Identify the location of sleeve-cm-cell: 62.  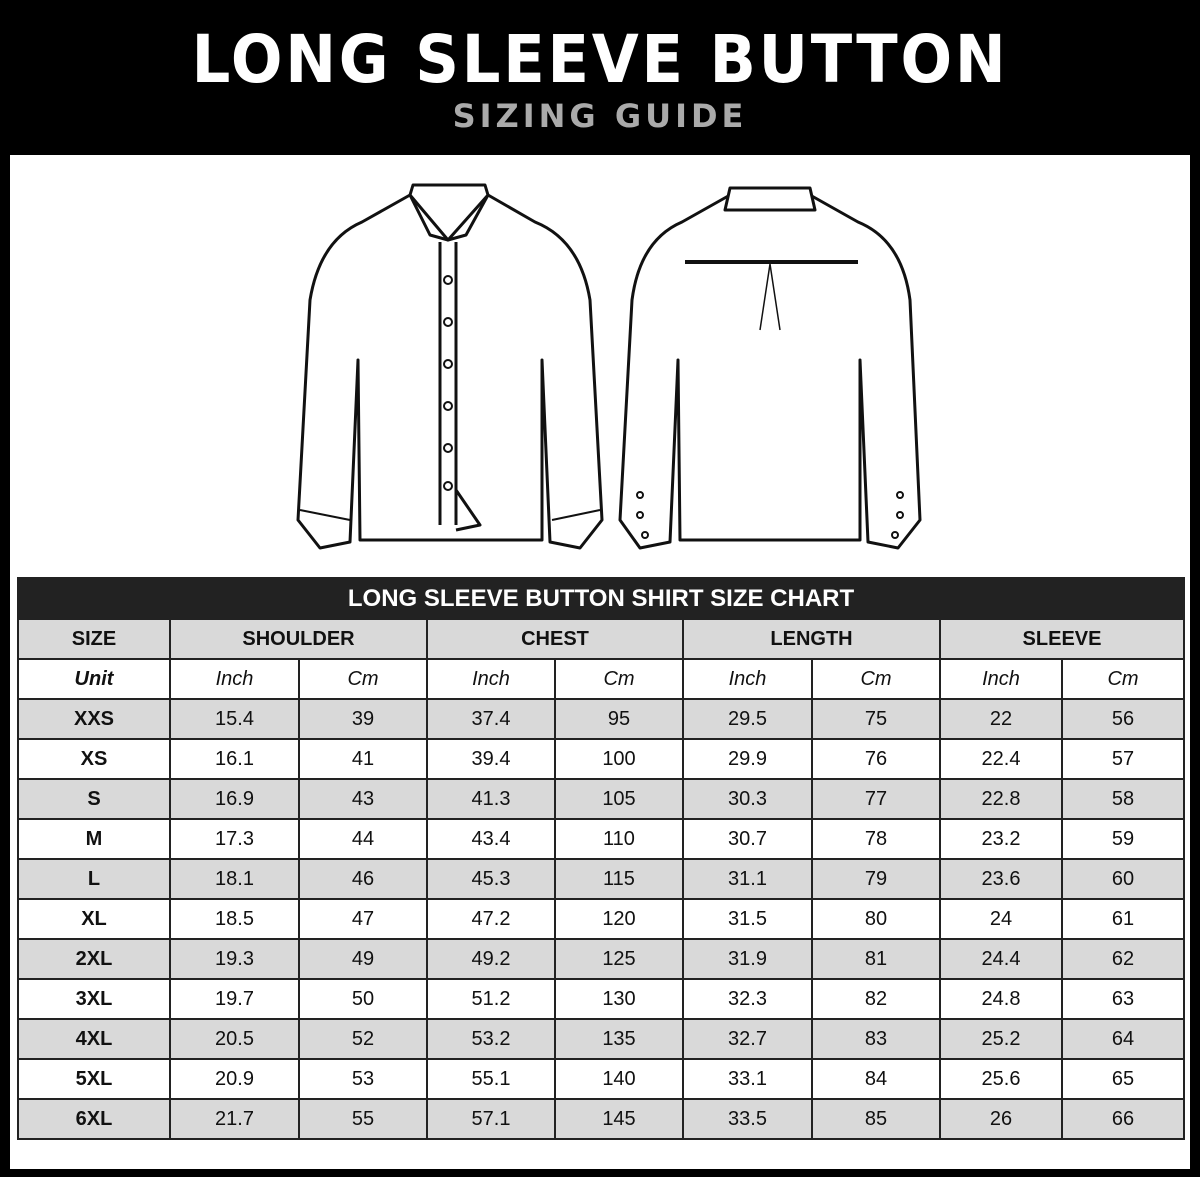
(1123, 959).